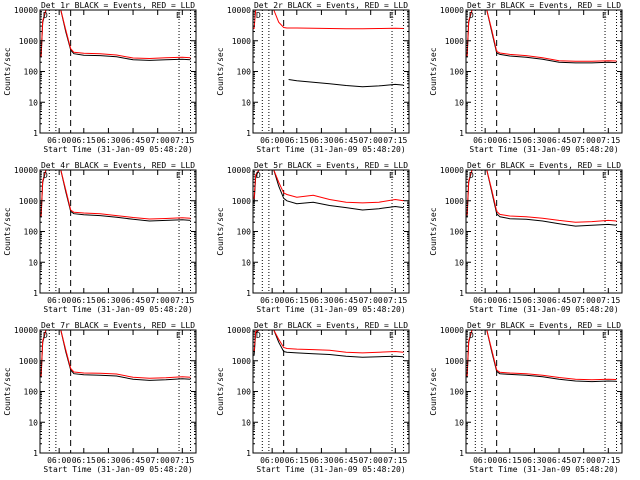 Image resolution: width=640 pixels, height=480 pixels. I want to click on panel-title: Det 4r BLACK = Events, RED = LLD, so click(118, 165).